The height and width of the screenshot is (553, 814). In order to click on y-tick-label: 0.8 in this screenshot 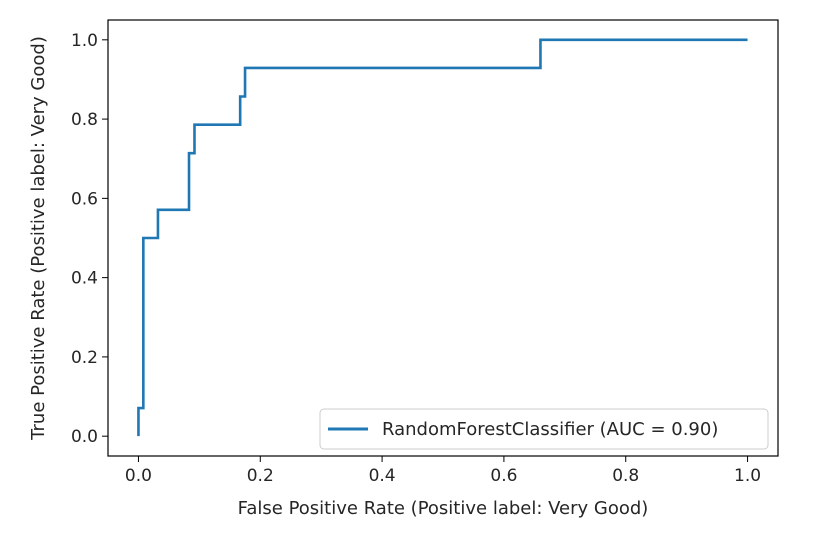, I will do `click(84, 120)`.